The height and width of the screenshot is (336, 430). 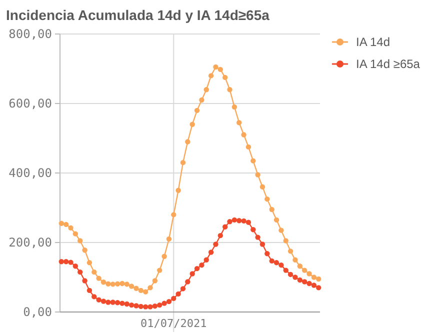 What do you see at coordinates (30, 173) in the screenshot?
I see `y-tick-label: 400,00` at bounding box center [30, 173].